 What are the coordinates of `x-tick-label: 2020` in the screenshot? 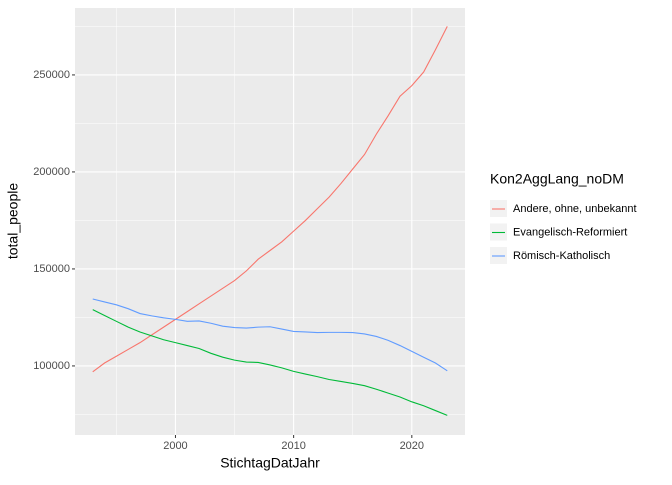 It's located at (412, 446).